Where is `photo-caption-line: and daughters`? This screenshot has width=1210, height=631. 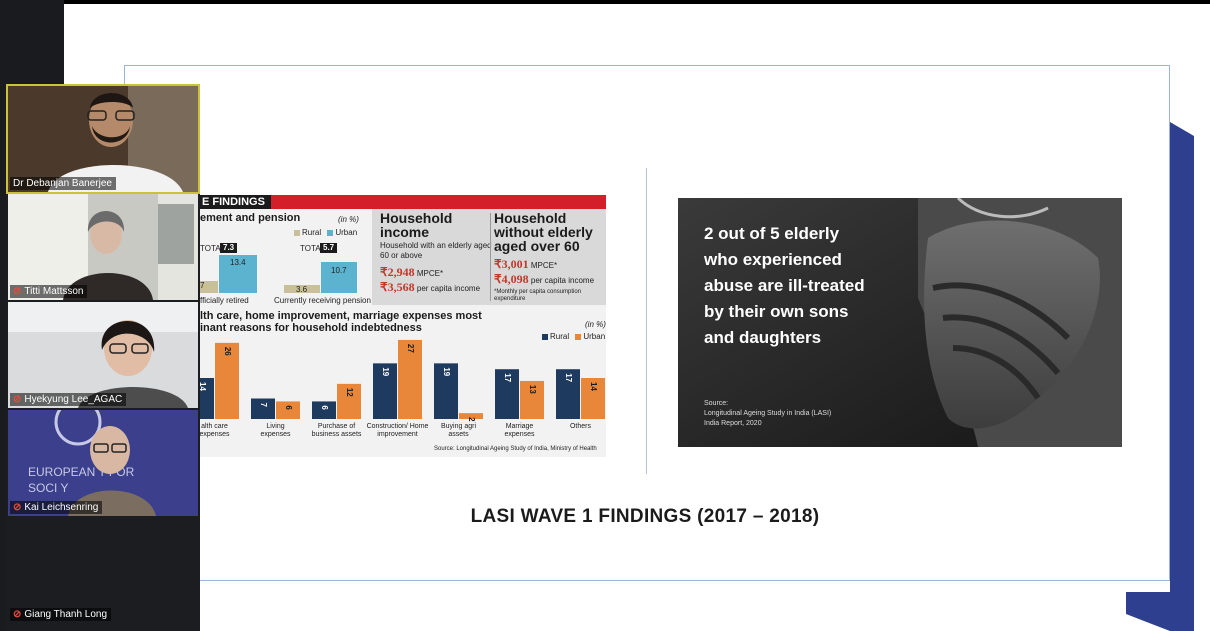
photo-caption-line: and daughters is located at coordinates (763, 337).